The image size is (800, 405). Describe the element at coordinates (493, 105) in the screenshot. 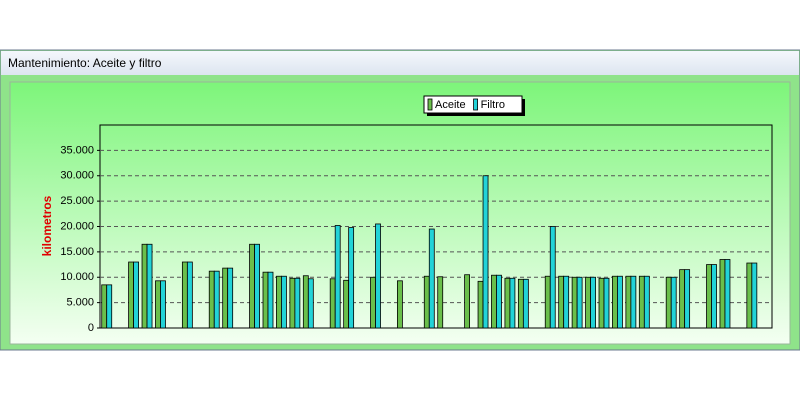

I see `legend-label: Filtro` at that location.